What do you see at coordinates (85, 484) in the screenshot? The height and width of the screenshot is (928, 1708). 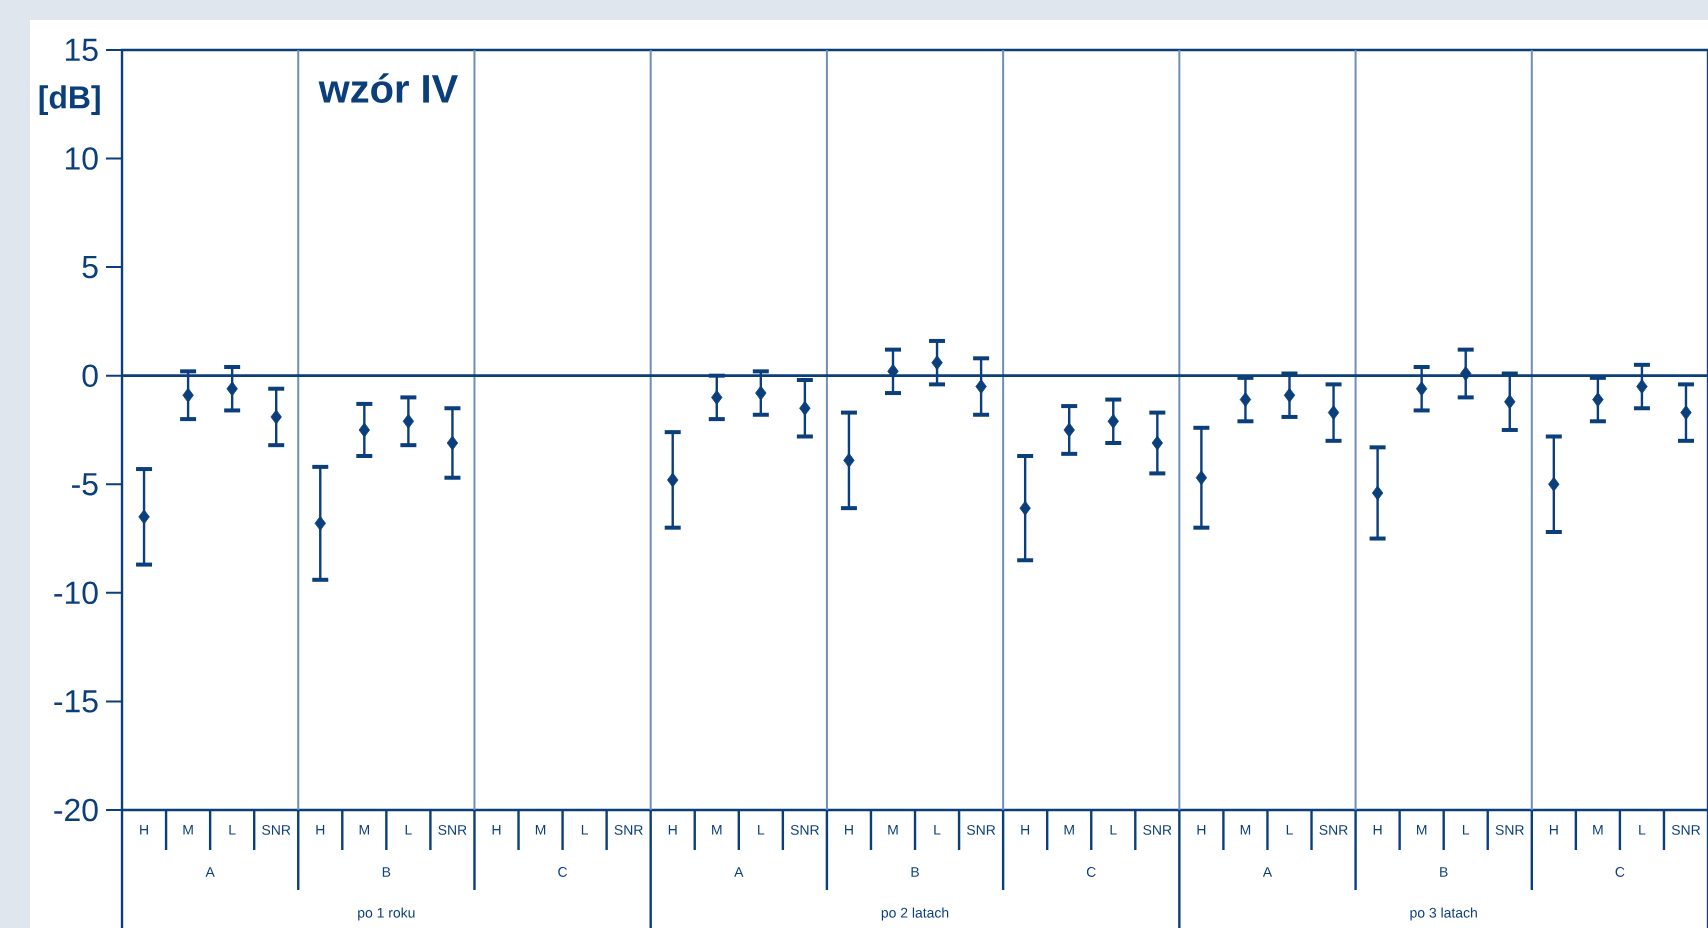 I see `y-tick-label: -5` at bounding box center [85, 484].